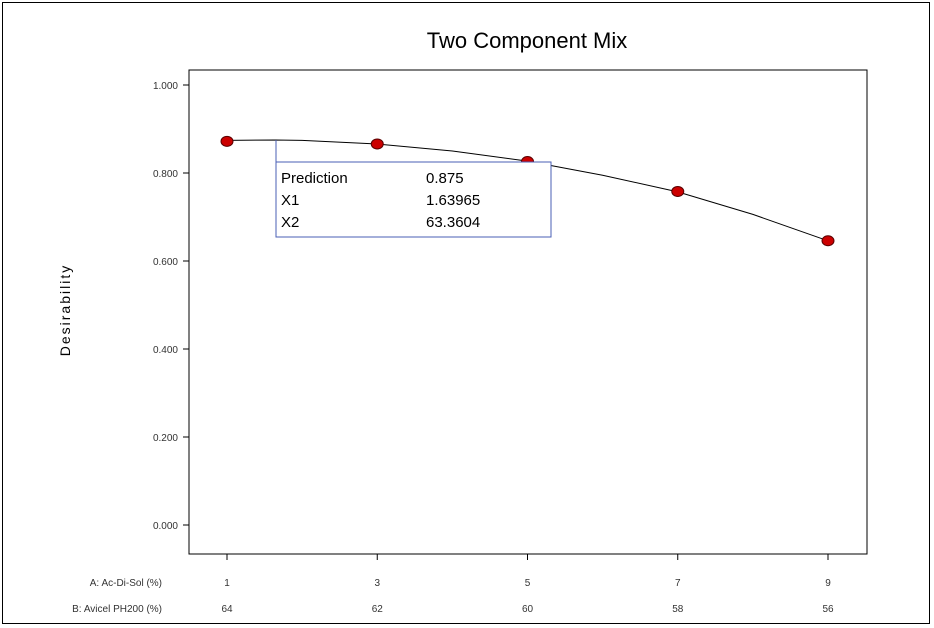 Image resolution: width=934 pixels, height=628 pixels. I want to click on y-tick-label: 0.400, so click(165, 350).